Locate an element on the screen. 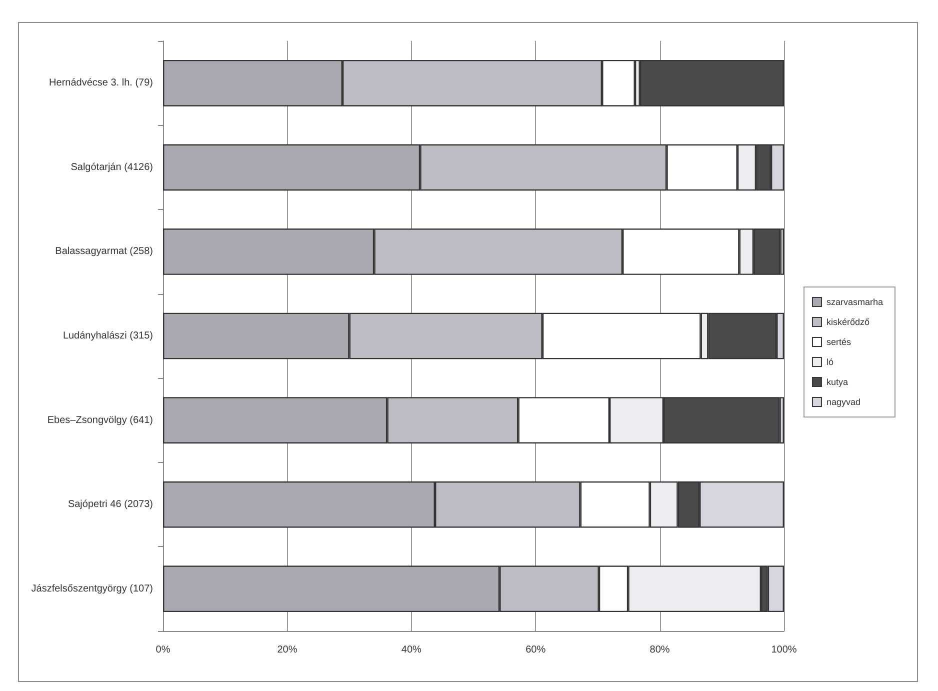 The width and height of the screenshot is (938, 691). legend-label: sertés is located at coordinates (839, 342).